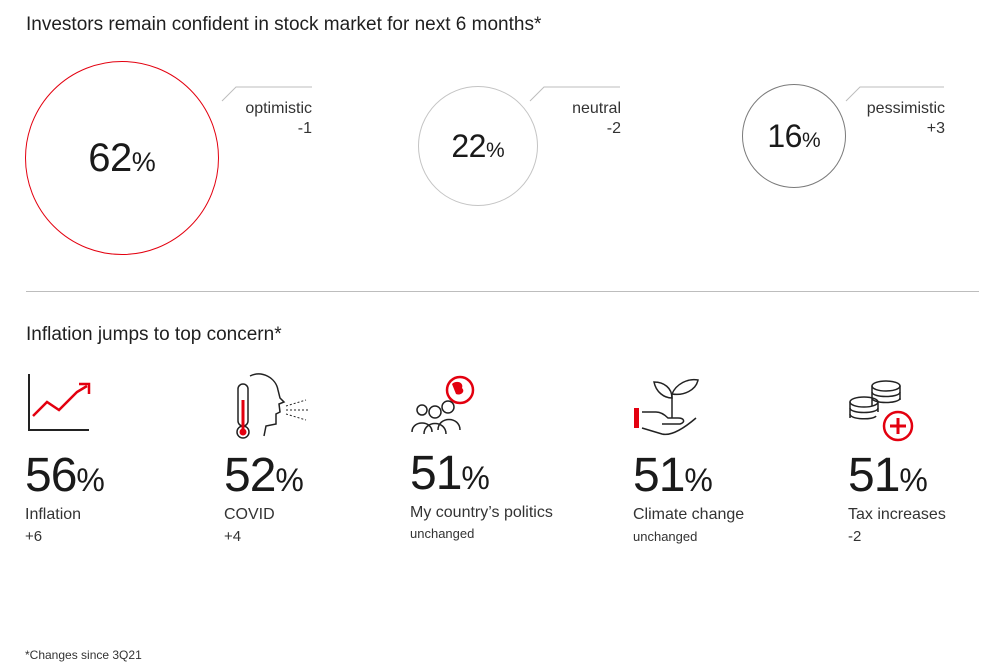 This screenshot has width=998, height=667. Describe the element at coordinates (935, 128) in the screenshot. I see `pessimistic-change: +3` at that location.